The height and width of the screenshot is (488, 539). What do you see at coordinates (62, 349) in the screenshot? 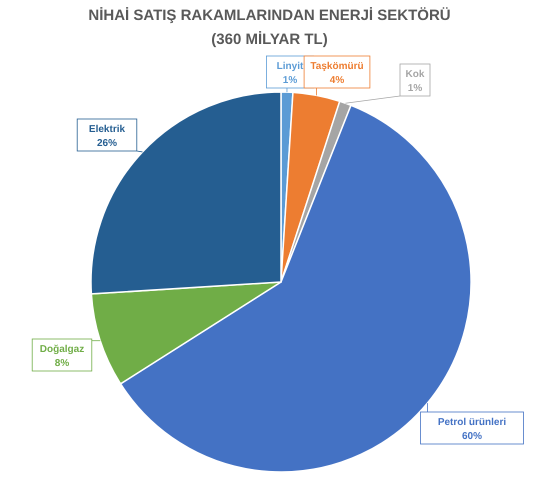
I see `slice-label: Doğalgaz` at bounding box center [62, 349].